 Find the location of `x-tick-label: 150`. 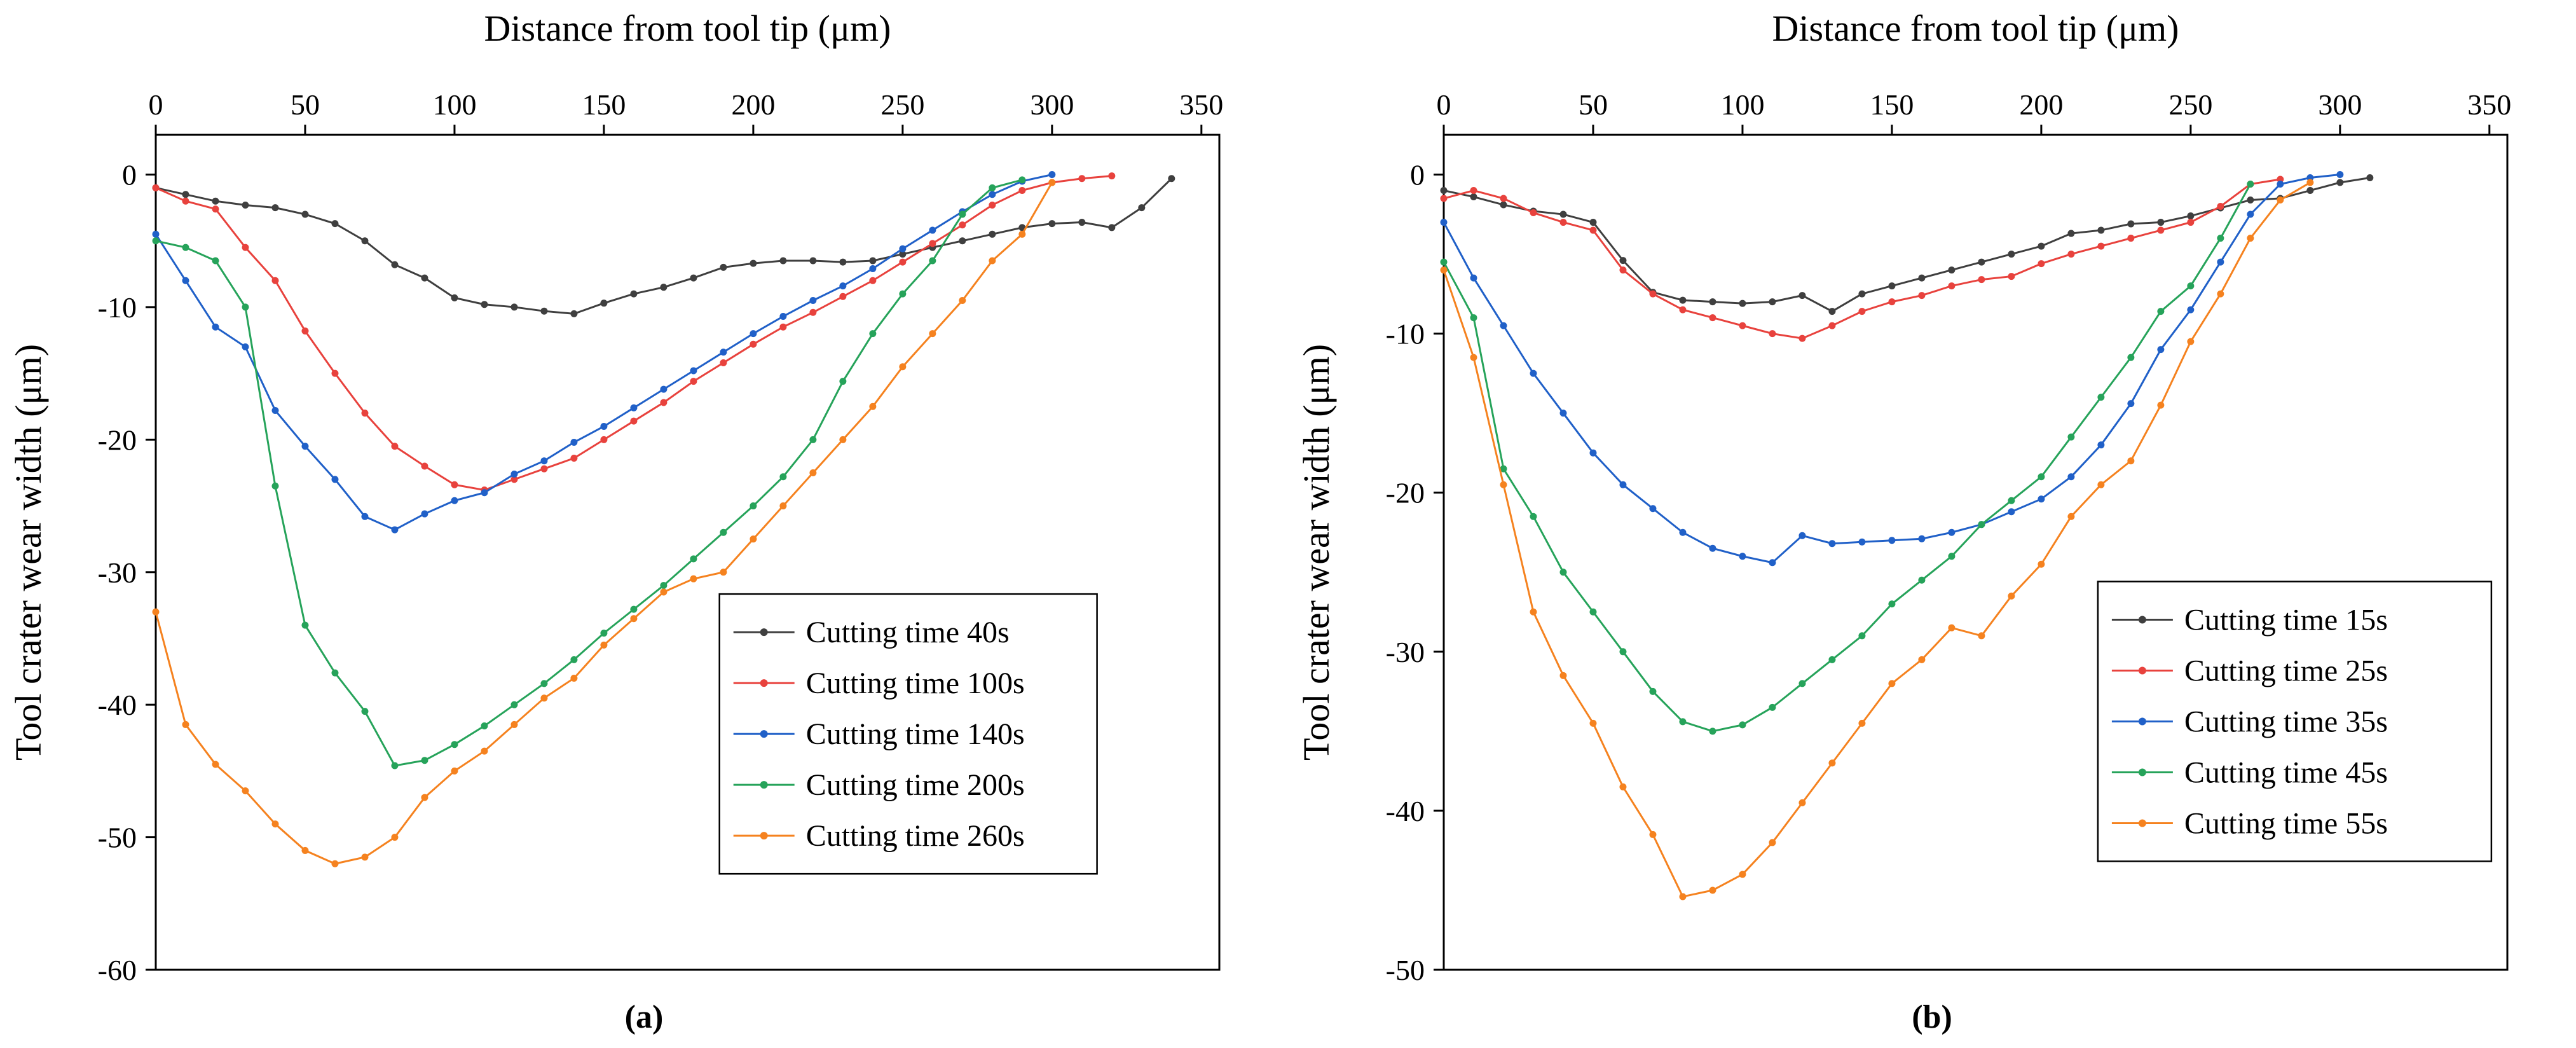

x-tick-label: 150 is located at coordinates (604, 104).